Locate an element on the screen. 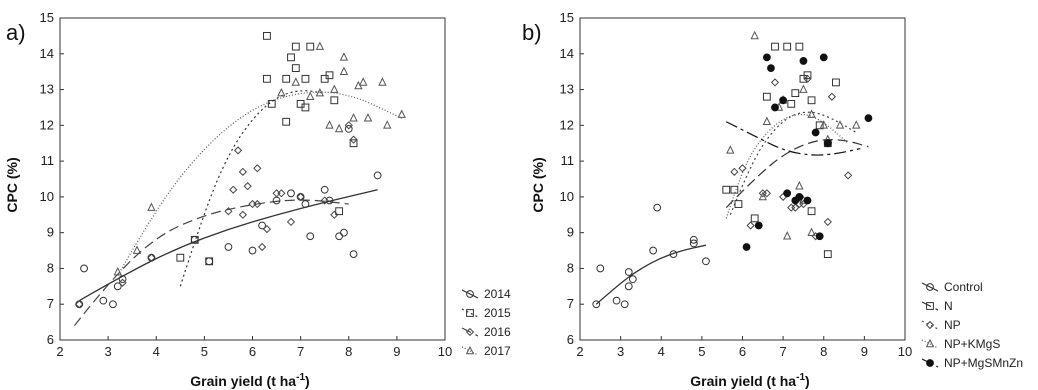 The height and width of the screenshot is (390, 1038). y-tick-label: 8 is located at coordinates (50, 267).